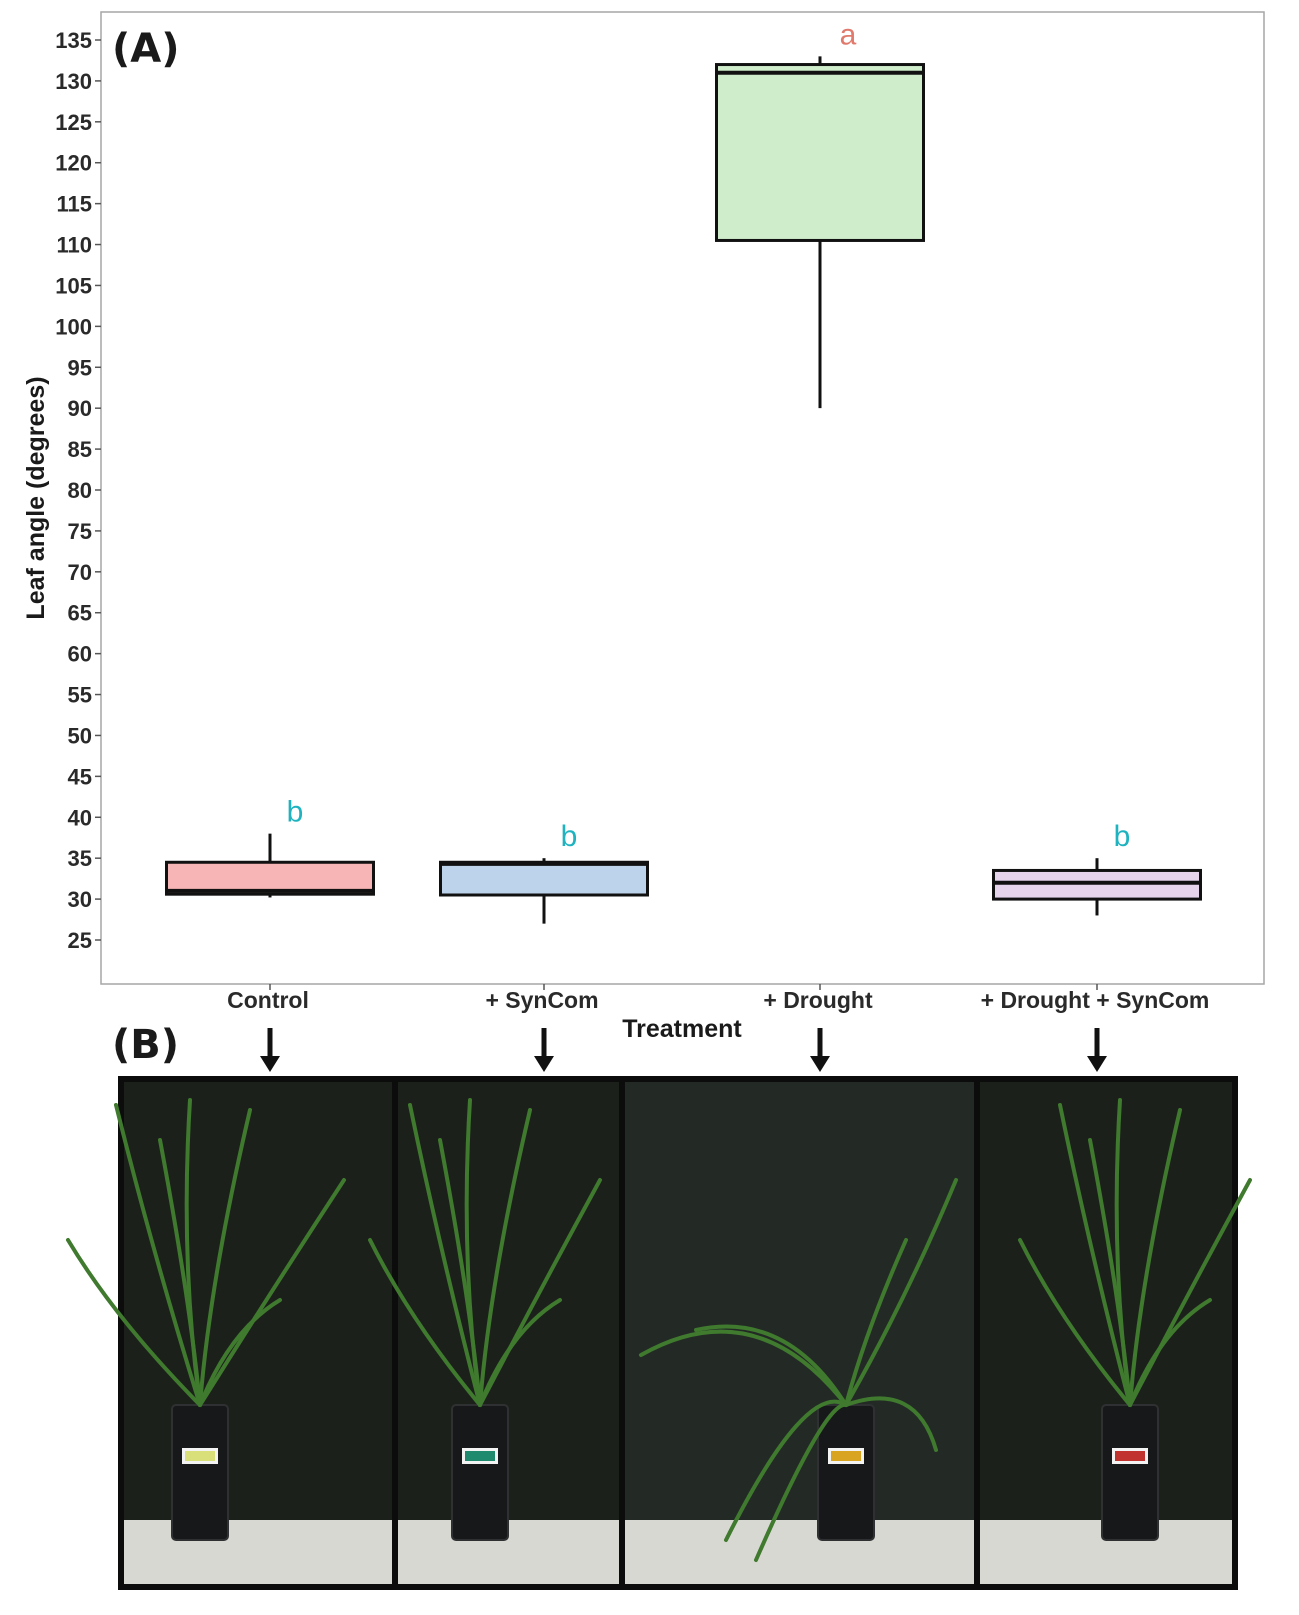  What do you see at coordinates (80, 735) in the screenshot?
I see `y-tick-label: 50` at bounding box center [80, 735].